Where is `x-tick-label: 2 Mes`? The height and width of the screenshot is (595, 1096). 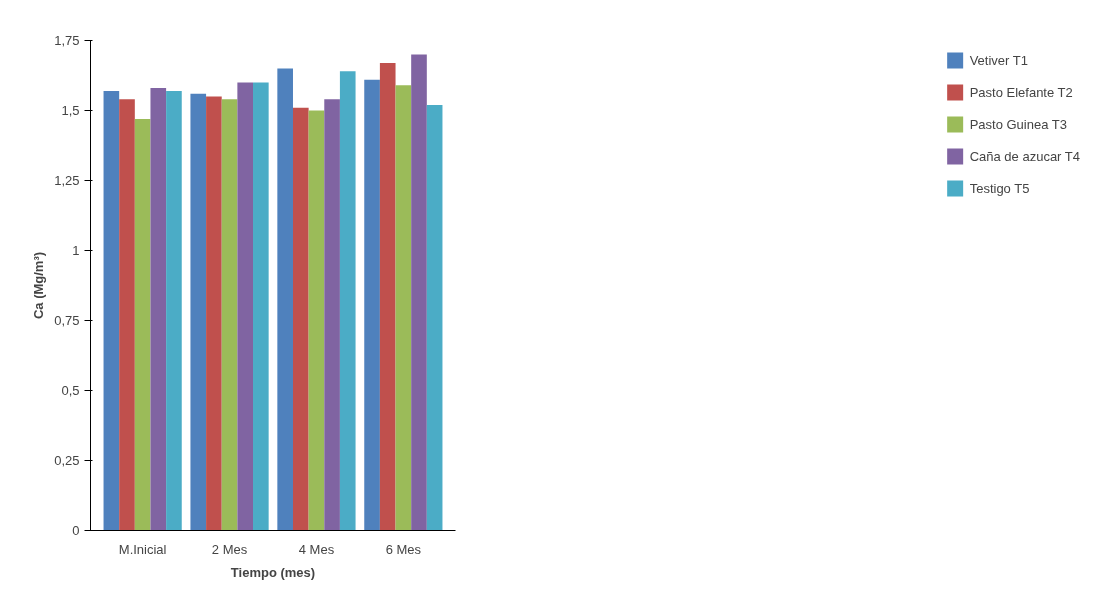 x-tick-label: 2 Mes is located at coordinates (229, 549).